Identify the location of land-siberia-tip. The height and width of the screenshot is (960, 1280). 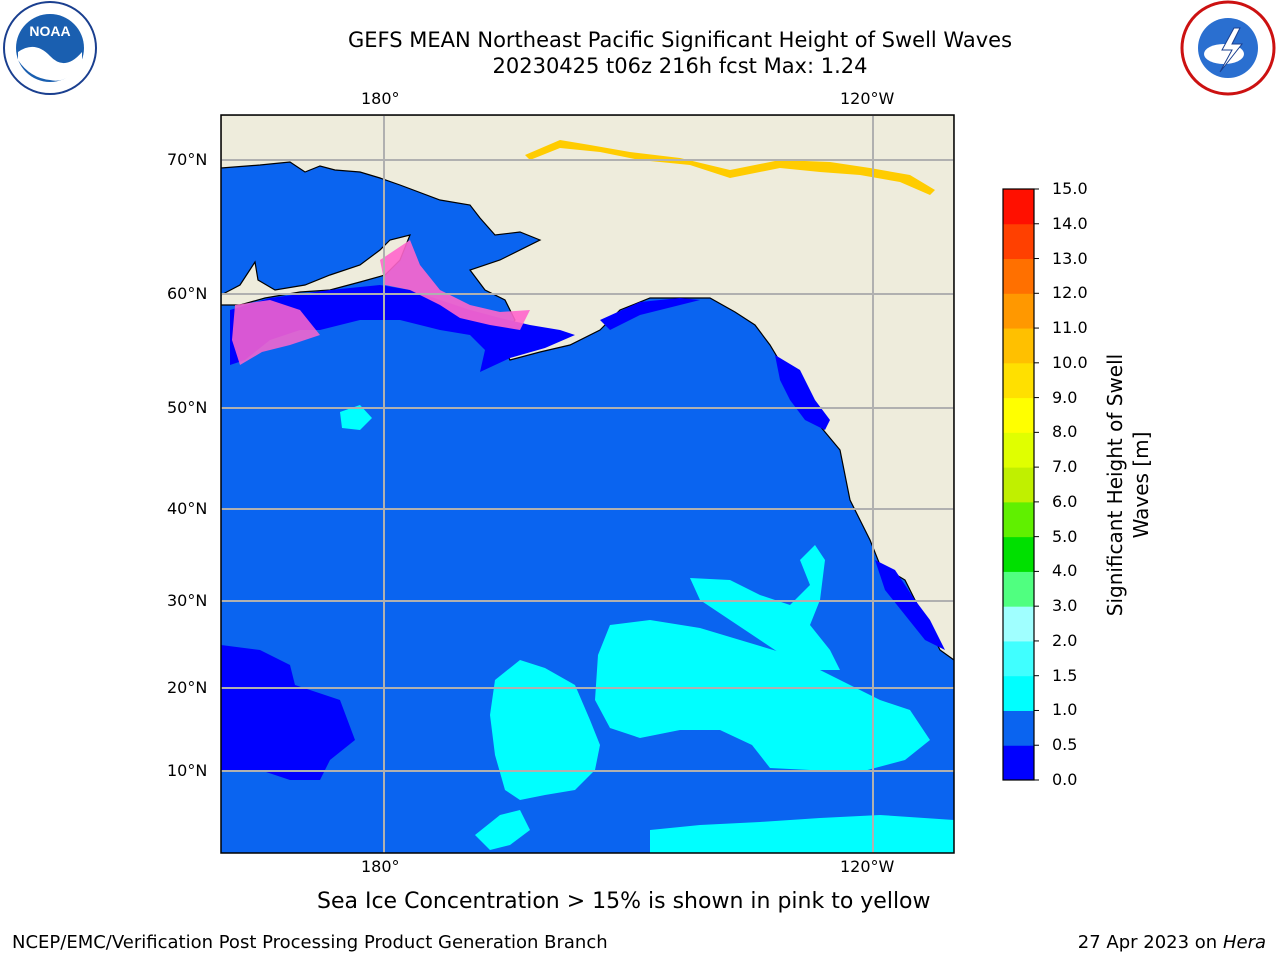
(316, 270).